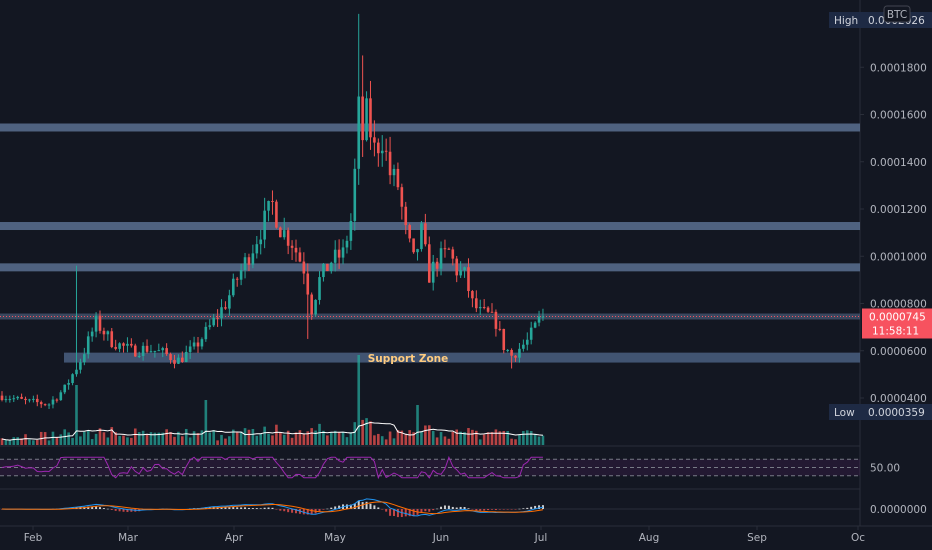  Describe the element at coordinates (128, 538) in the screenshot. I see `time-tick-label: Mar` at that location.